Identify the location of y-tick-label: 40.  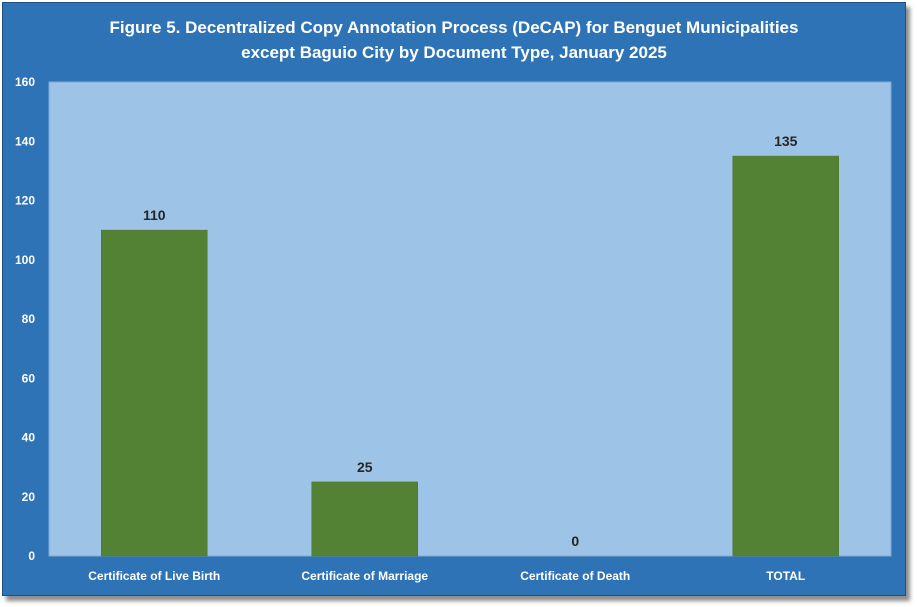
(29, 438).